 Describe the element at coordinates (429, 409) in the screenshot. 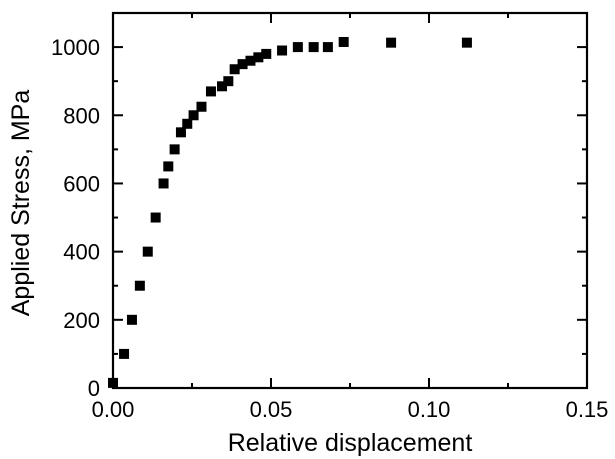

I see `x-tick-label: 0.10` at that location.